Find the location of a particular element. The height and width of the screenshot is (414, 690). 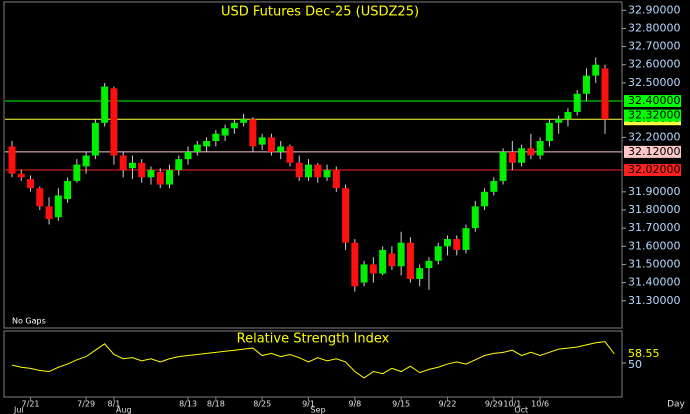

level-label: 32.40000 is located at coordinates (654, 100).